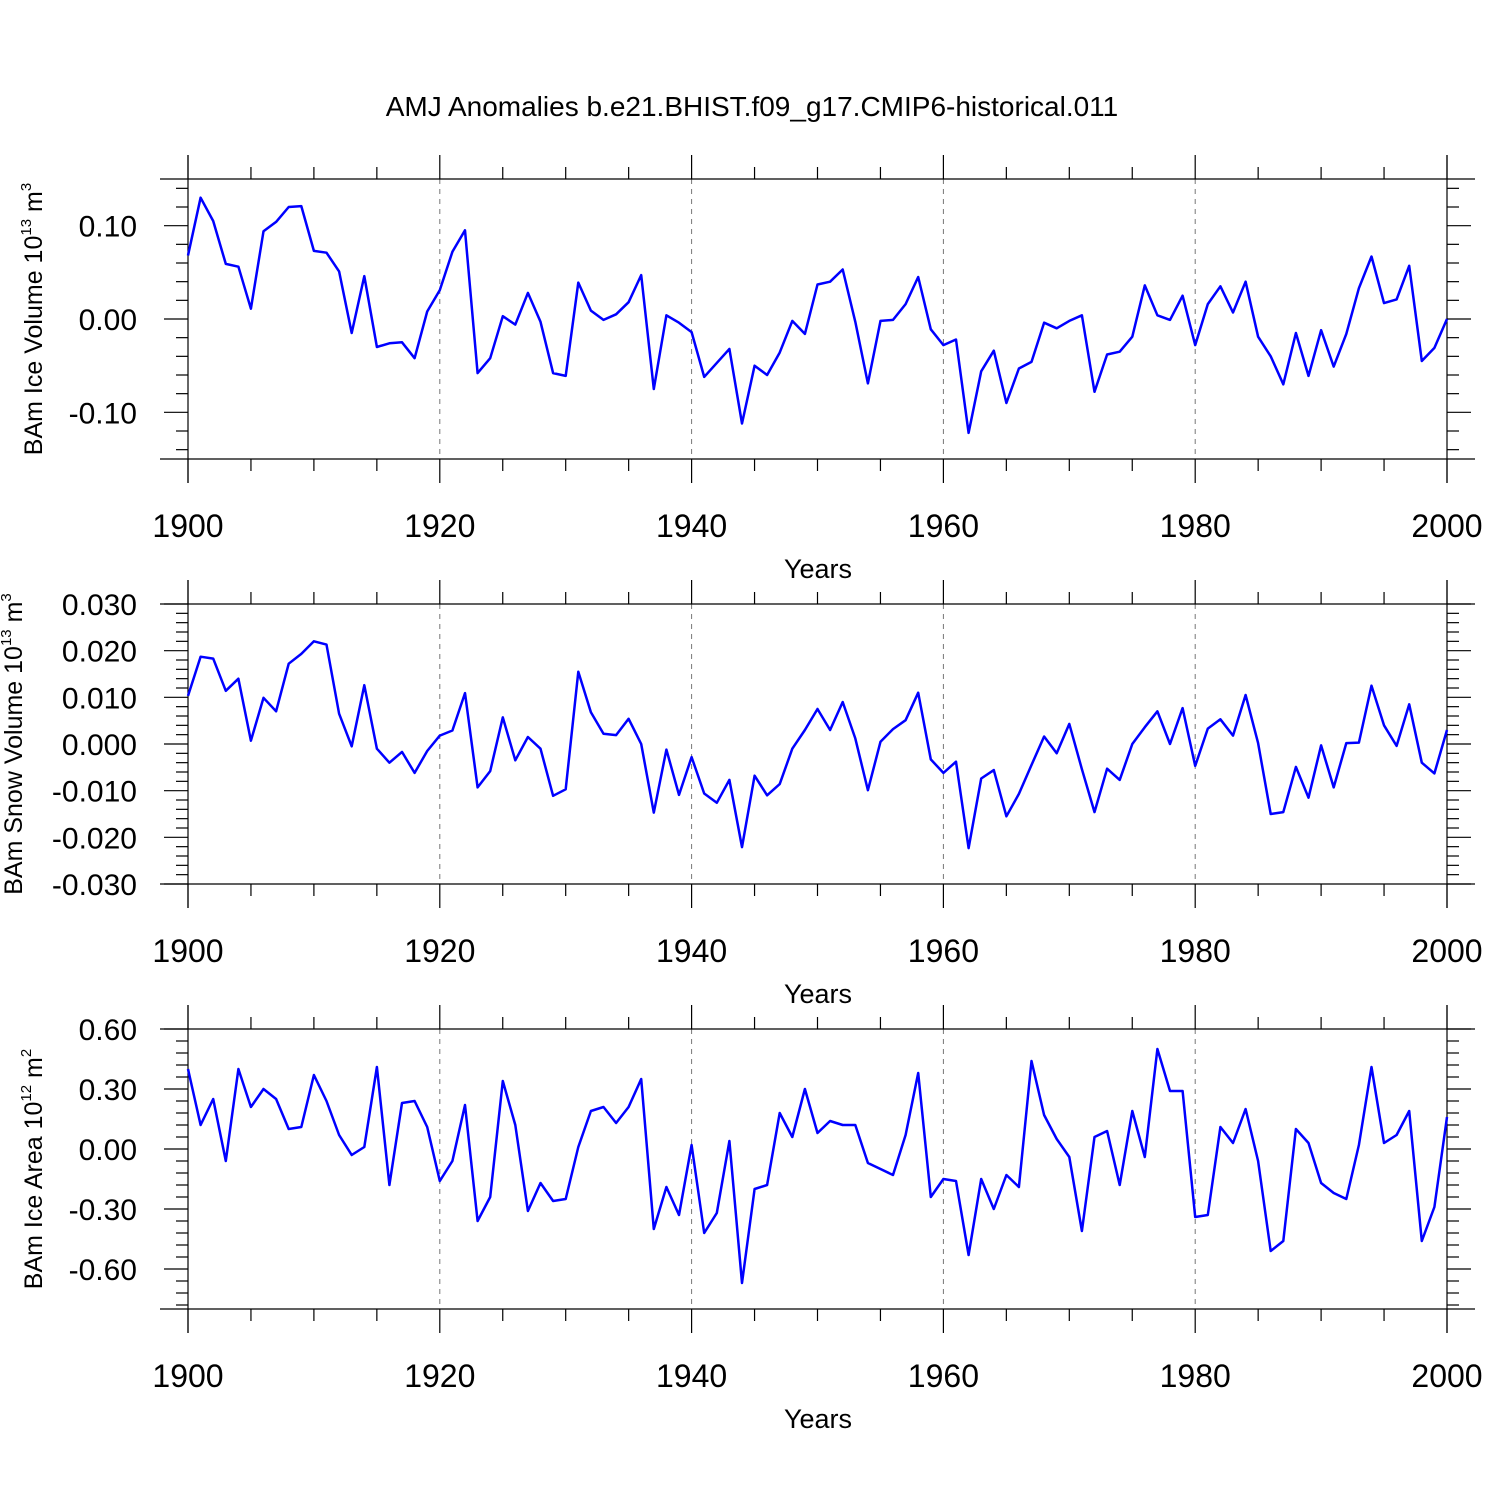 Image resolution: width=1500 pixels, height=1500 pixels. I want to click on y-tick-label: 0.30, so click(108, 1090).